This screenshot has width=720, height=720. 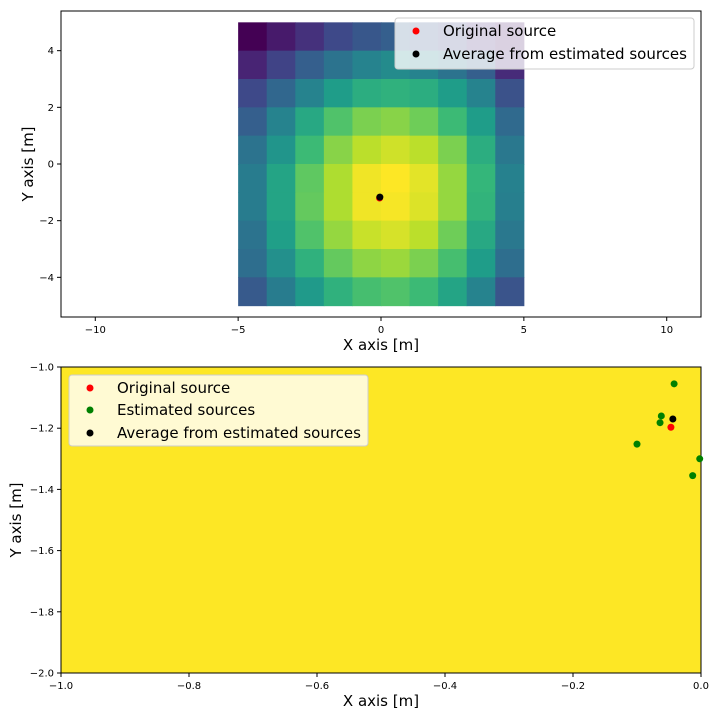 I want to click on bottom-scatter-points, so click(x=668, y=430).